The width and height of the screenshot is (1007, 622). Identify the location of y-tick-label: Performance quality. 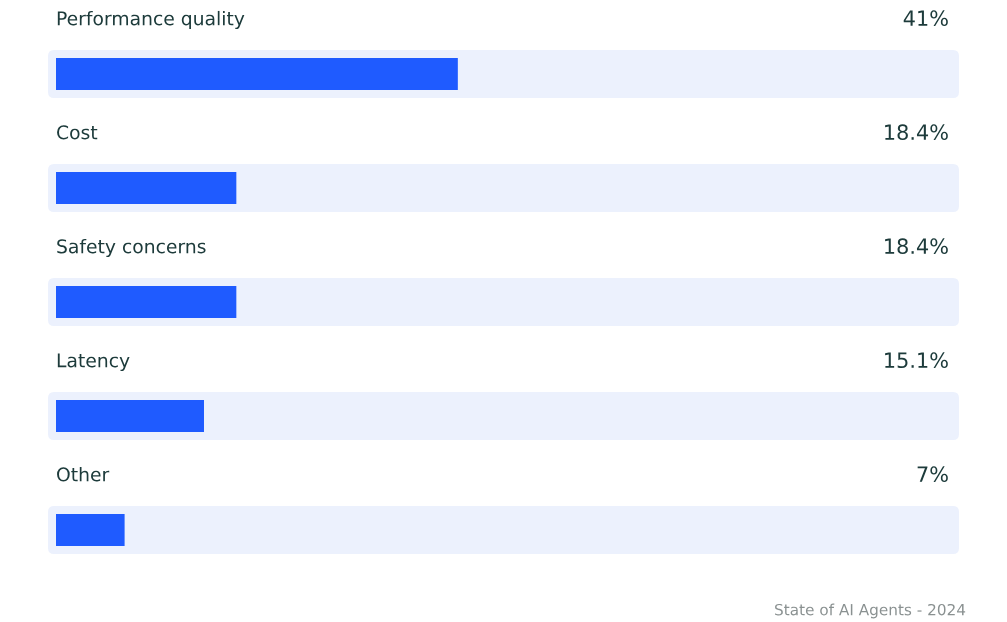
(151, 20).